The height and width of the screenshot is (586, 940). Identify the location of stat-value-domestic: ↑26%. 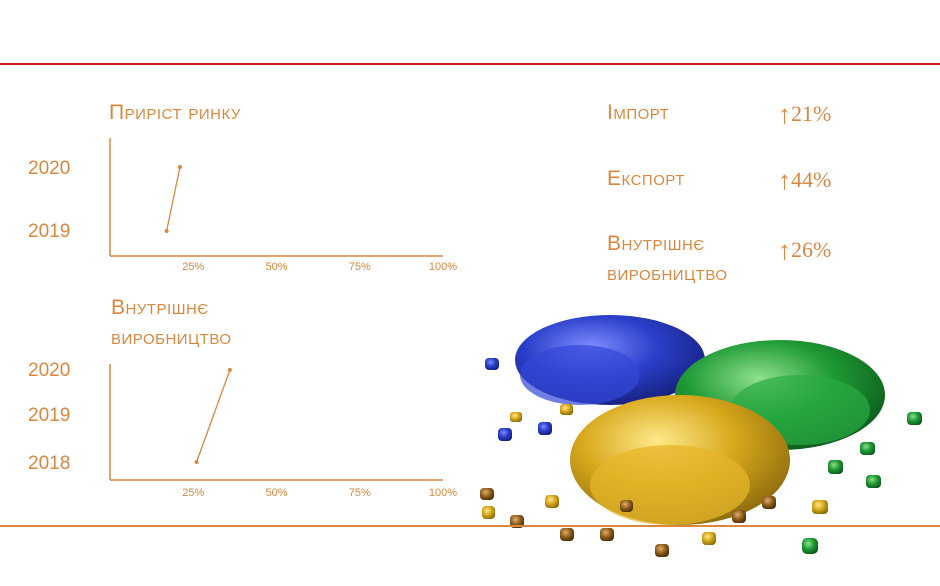
(804, 251).